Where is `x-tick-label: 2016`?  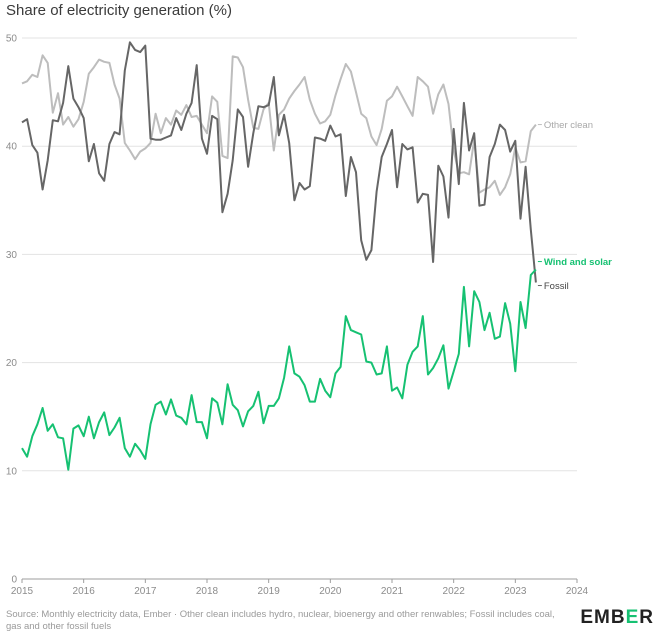 x-tick-label: 2016 is located at coordinates (84, 591).